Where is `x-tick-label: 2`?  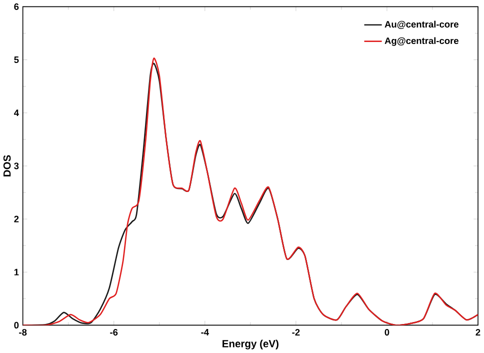
x-tick-label: 2 is located at coordinates (478, 332).